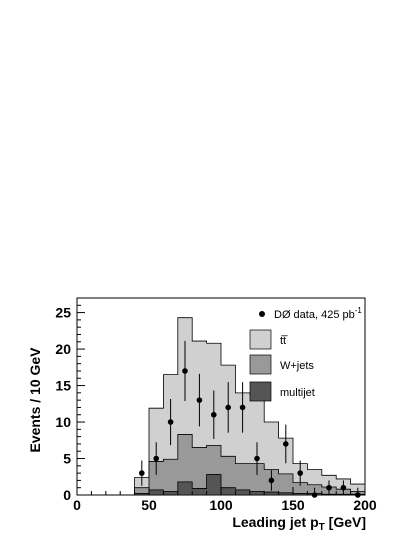 The height and width of the screenshot is (537, 415). Describe the element at coordinates (63, 386) in the screenshot. I see `y-tick-label: 15` at that location.